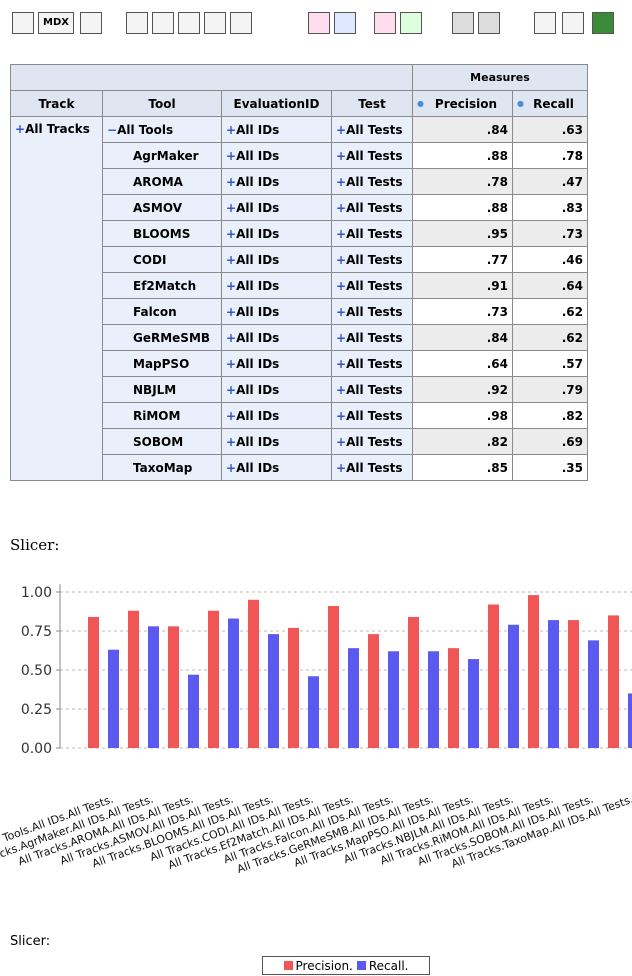 Image resolution: width=632 pixels, height=976 pixels. What do you see at coordinates (550, 103) in the screenshot?
I see `column-header: ● Recall` at bounding box center [550, 103].